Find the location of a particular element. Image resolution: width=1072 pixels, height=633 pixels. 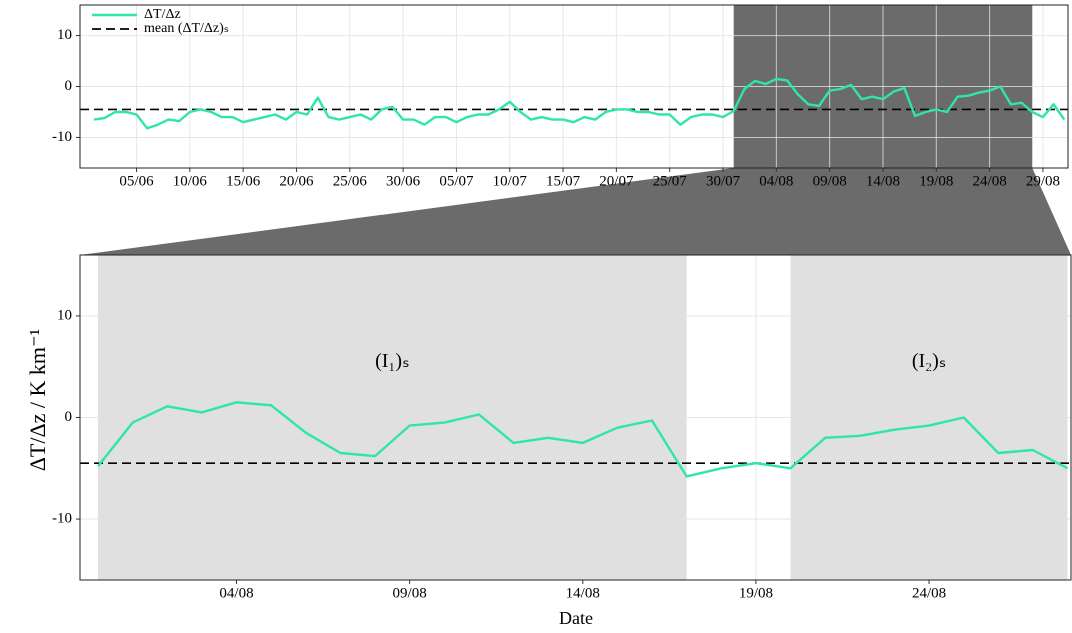

legend-label: mean (ΔT/Δz)ₛ is located at coordinates (186, 28).